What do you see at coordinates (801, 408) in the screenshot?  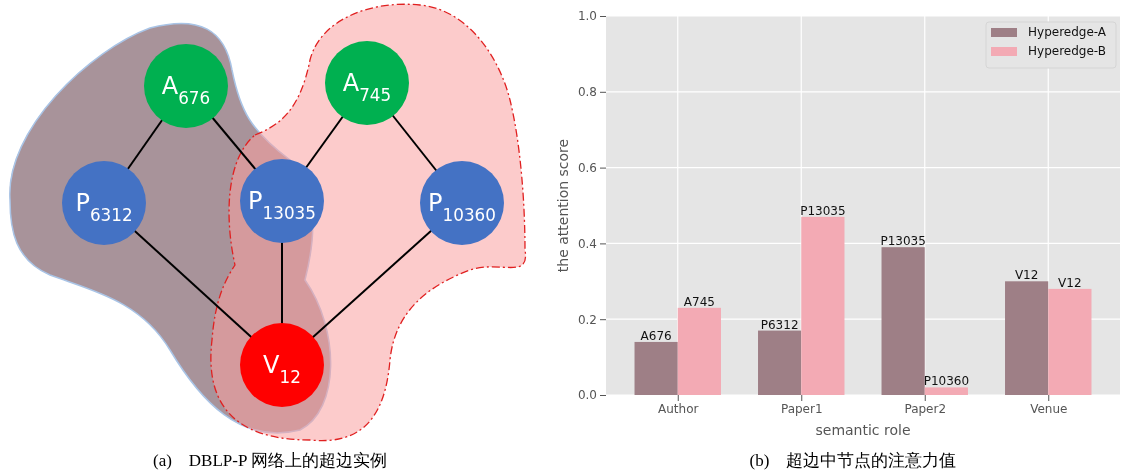 I see `x-tick-label: Paper1` at bounding box center [801, 408].